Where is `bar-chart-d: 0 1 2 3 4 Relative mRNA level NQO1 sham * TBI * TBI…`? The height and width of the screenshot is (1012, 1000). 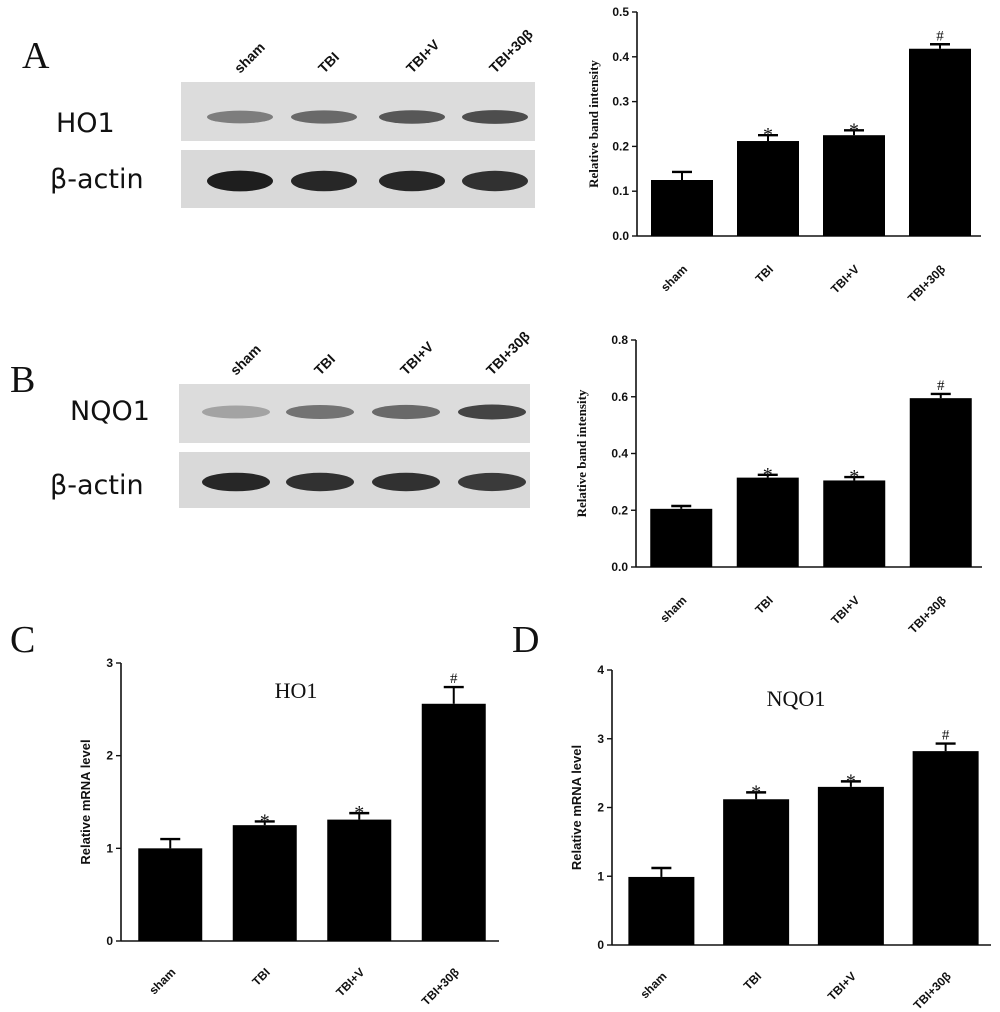 bar-chart-d: 0 1 2 3 4 Relative mRNA level NQO1 sham * TBI * TBI… is located at coordinates (780, 837).